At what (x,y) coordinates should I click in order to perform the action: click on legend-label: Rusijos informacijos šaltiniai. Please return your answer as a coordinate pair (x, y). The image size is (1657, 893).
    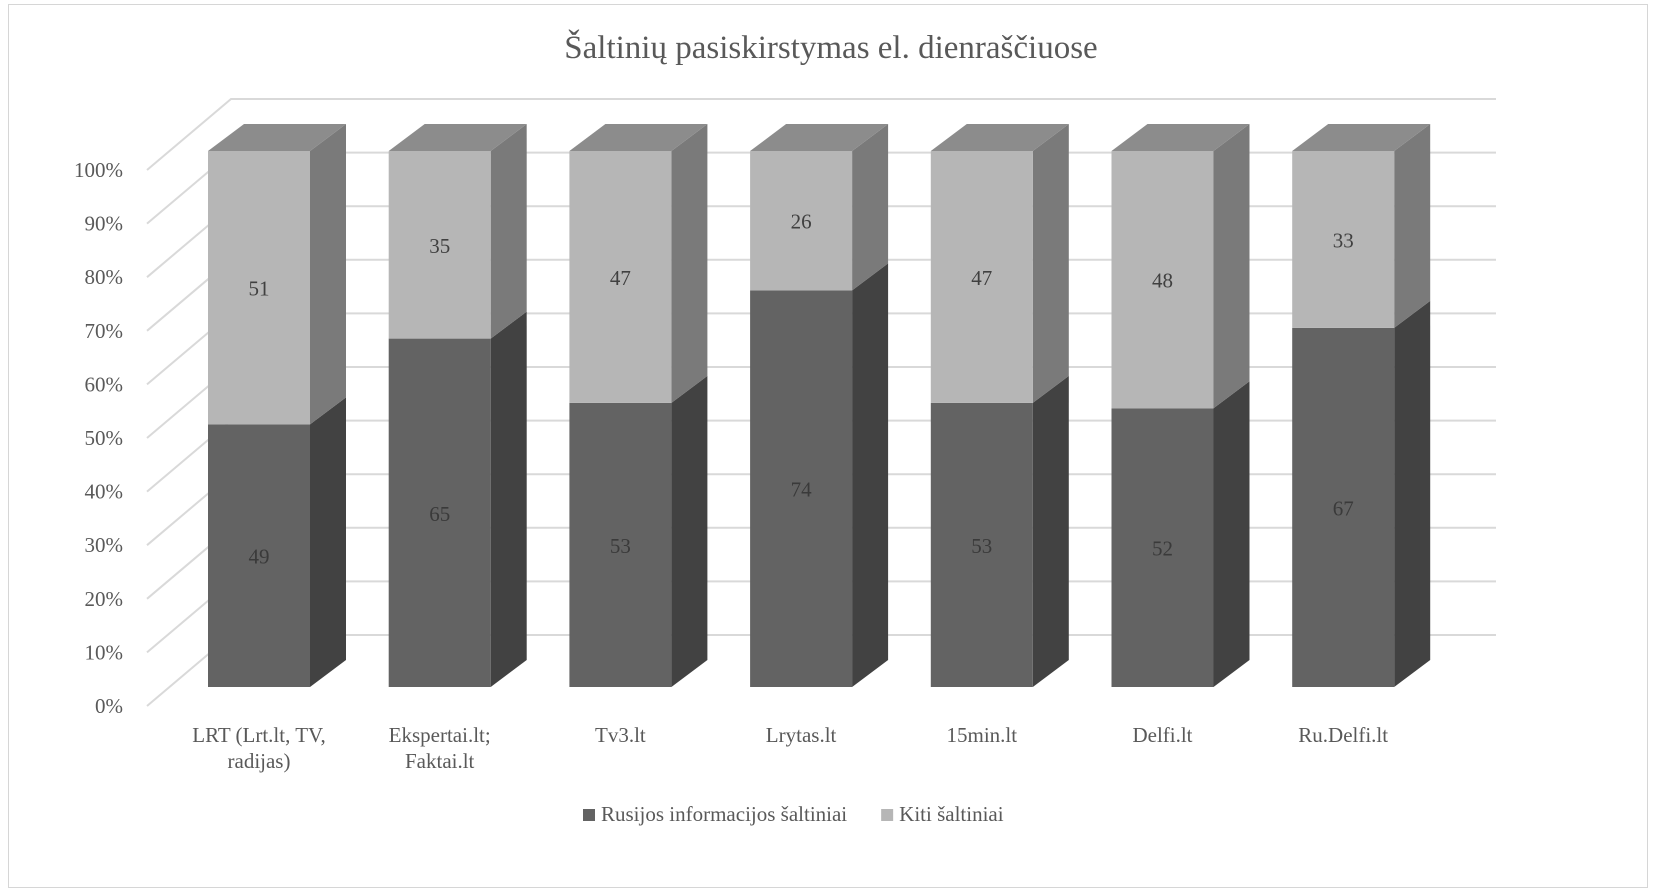
    Looking at the image, I should click on (724, 814).